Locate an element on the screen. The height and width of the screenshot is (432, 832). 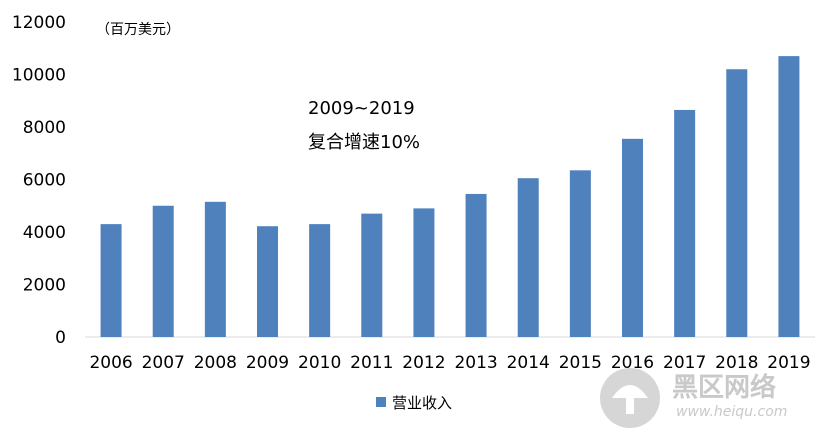
x-tick-label: 2010 is located at coordinates (319, 363).